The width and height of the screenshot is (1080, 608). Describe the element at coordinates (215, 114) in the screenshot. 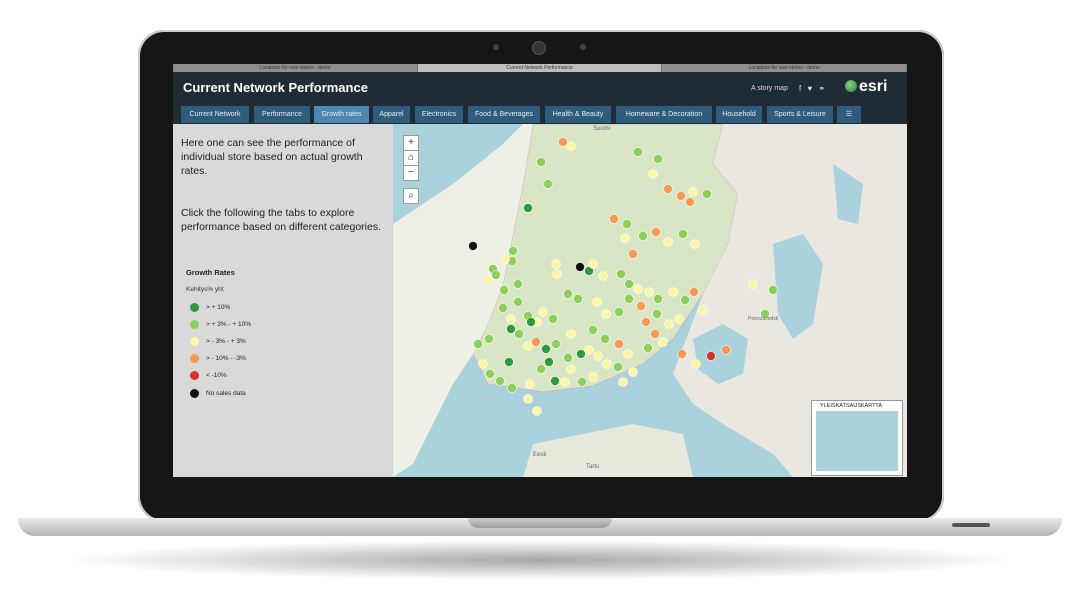

I see `tab-current-network: Current Network` at that location.